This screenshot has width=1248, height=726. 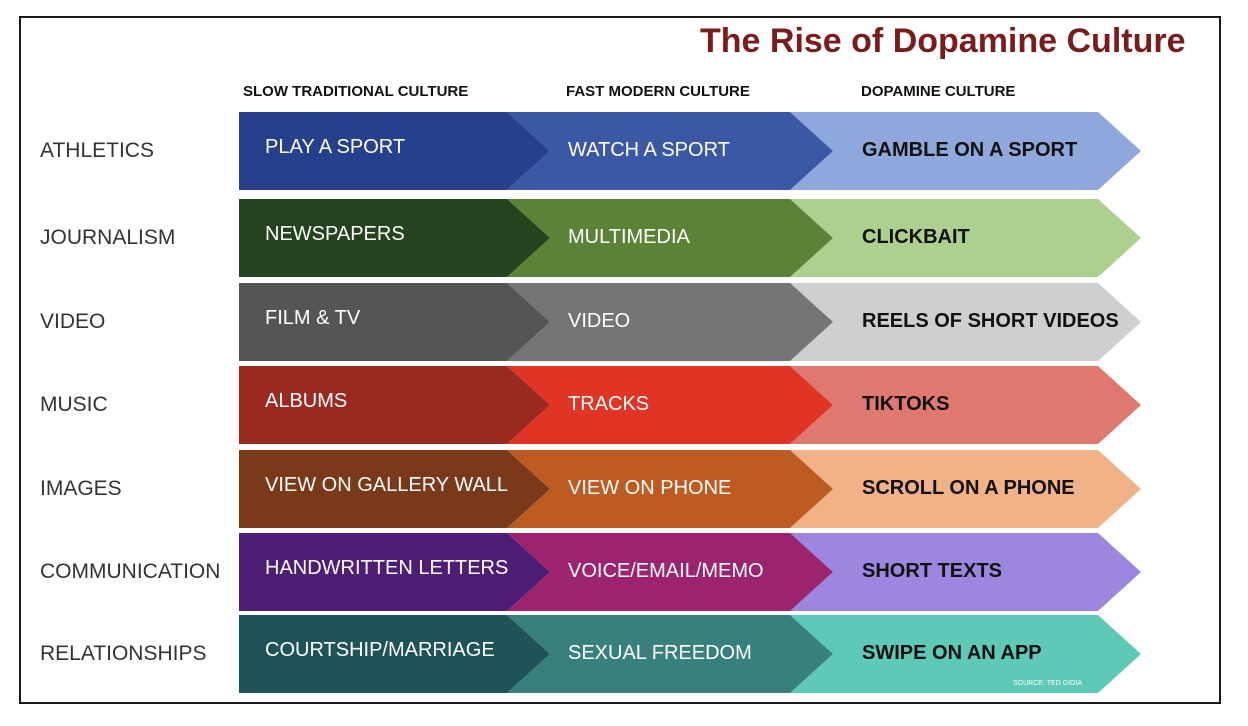 I want to click on chevron-journalism-dopamine, so click(x=965, y=238).